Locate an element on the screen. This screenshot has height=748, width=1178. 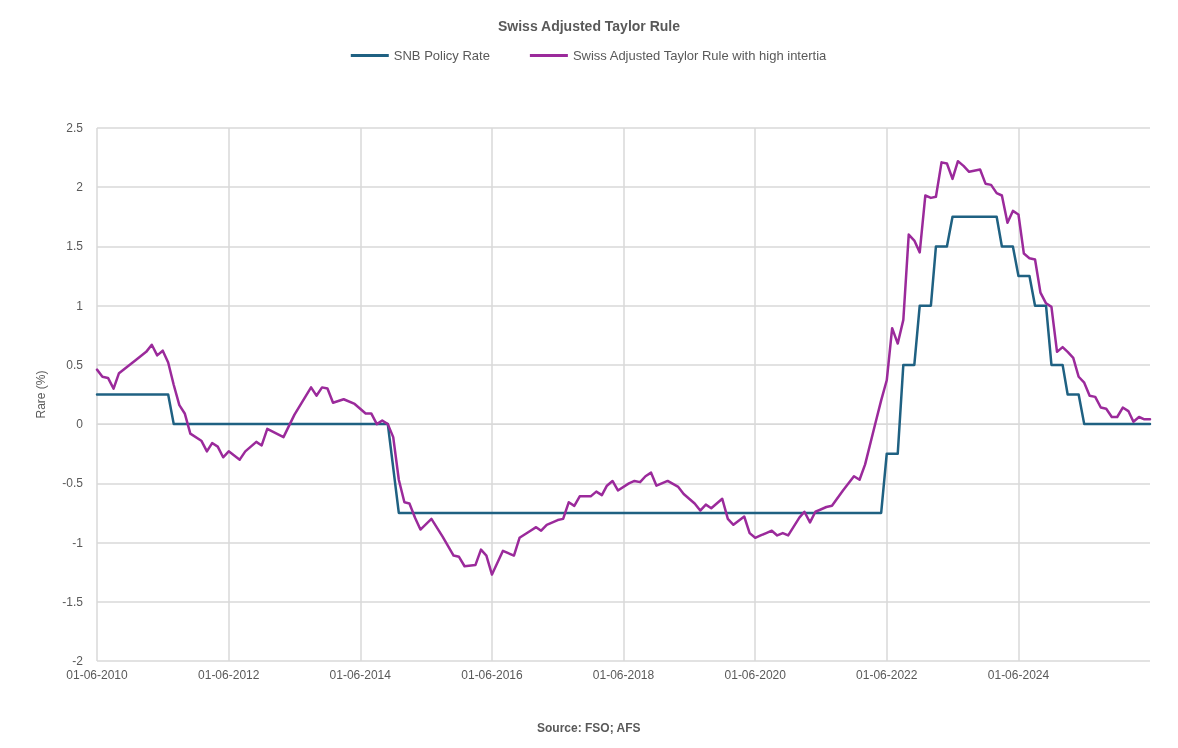
chart-title: Swiss Adjusted Taylor Rule is located at coordinates (589, 26).